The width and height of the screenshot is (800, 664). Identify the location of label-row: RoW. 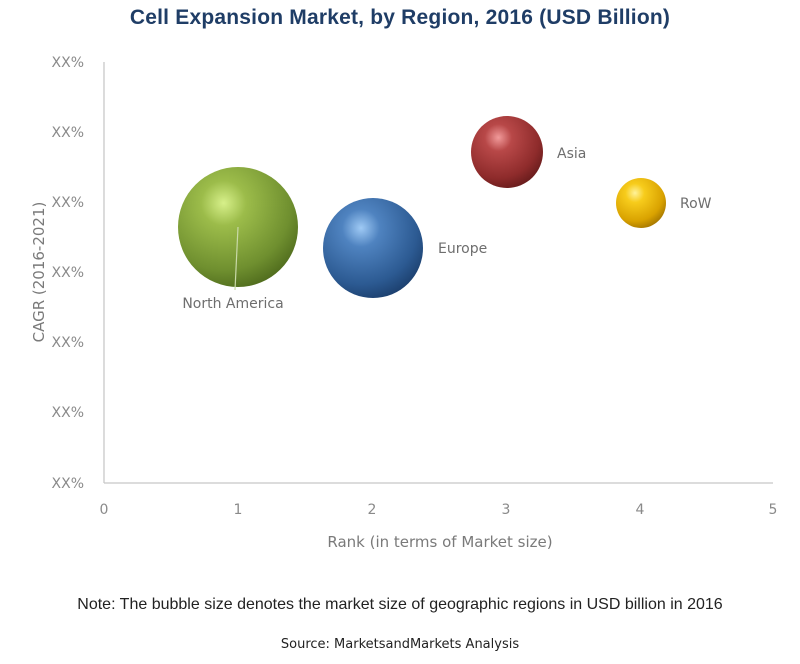
(696, 204).